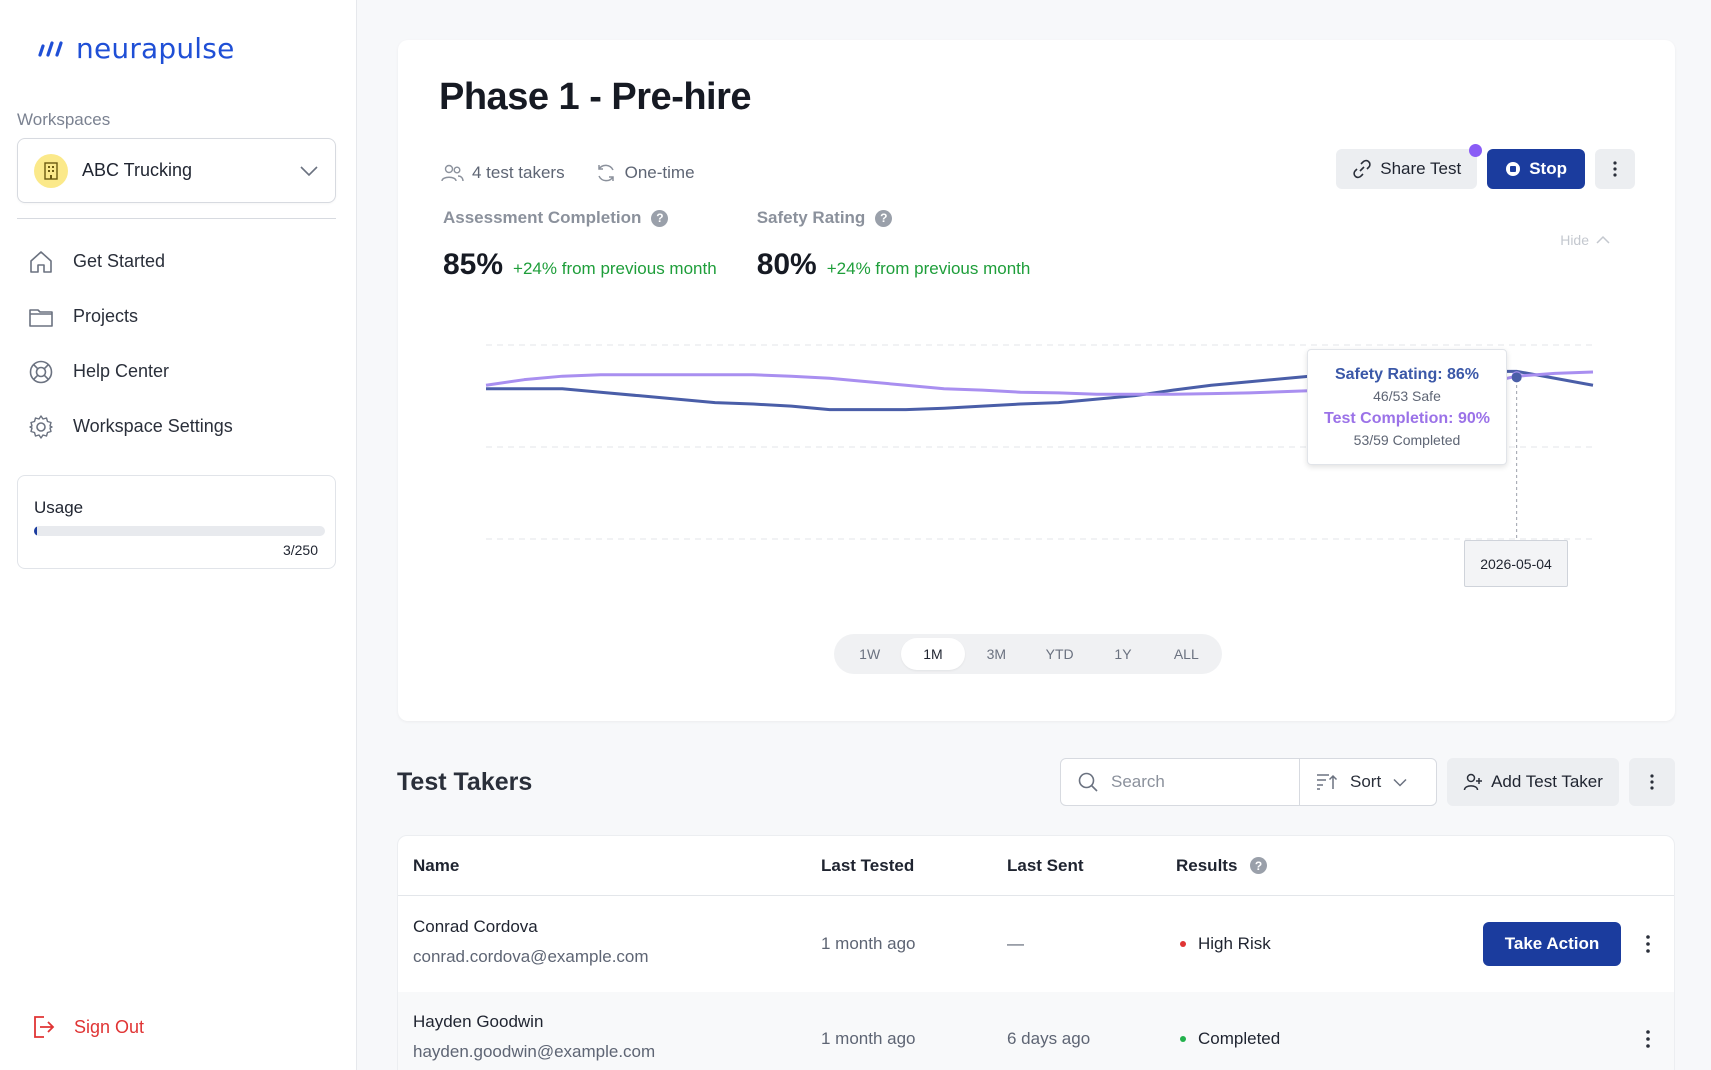 This screenshot has width=1711, height=1070. I want to click on brand-logo: neurapulse, so click(135, 48).